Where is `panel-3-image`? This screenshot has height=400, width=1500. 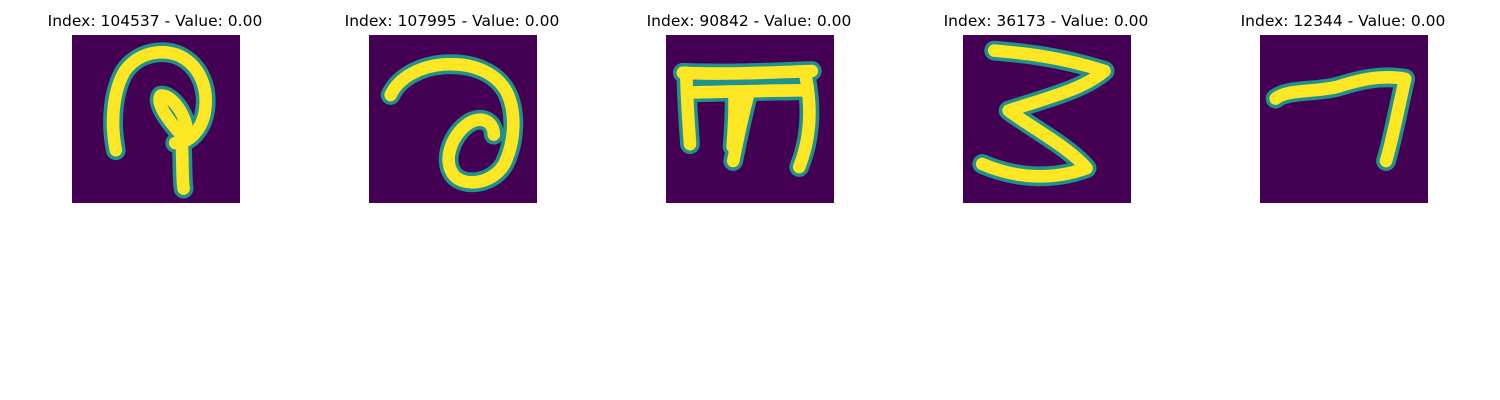 panel-3-image is located at coordinates (750, 119).